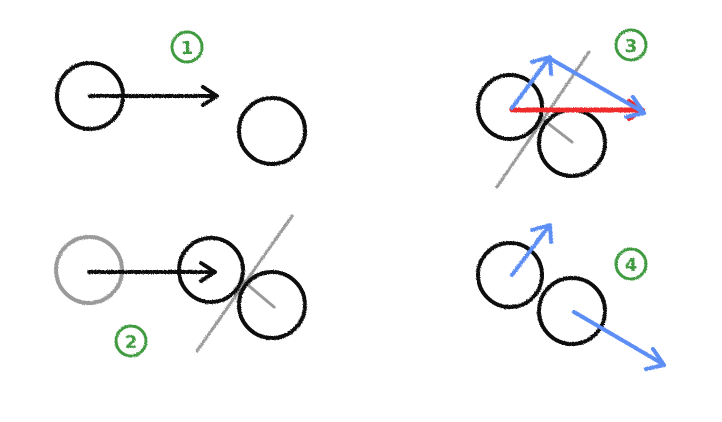 This screenshot has width=722, height=422. I want to click on step-1-label-circle, so click(187, 47).